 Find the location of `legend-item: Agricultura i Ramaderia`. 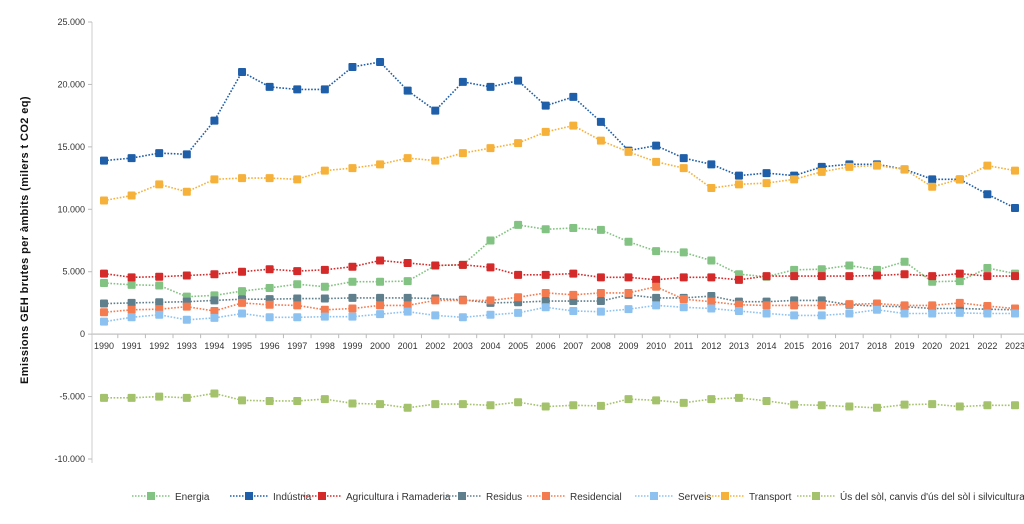

legend-item: Agricultura i Ramaderia is located at coordinates (377, 497).